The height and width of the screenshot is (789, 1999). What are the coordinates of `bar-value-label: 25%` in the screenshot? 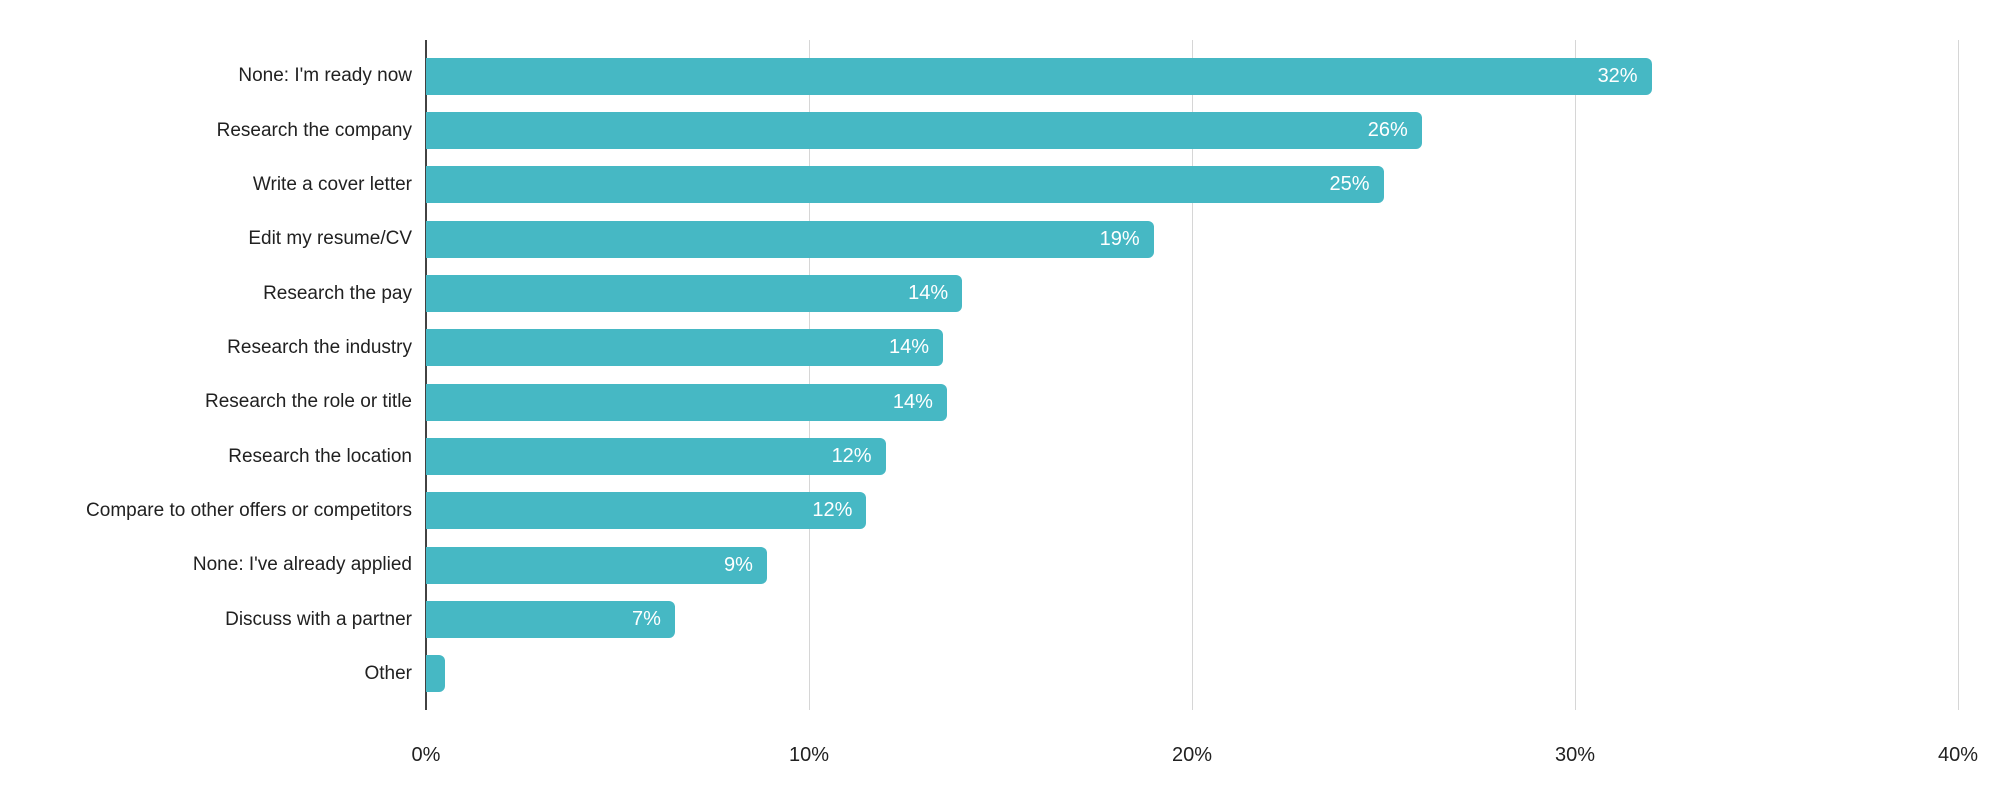 It's located at (1349, 184).